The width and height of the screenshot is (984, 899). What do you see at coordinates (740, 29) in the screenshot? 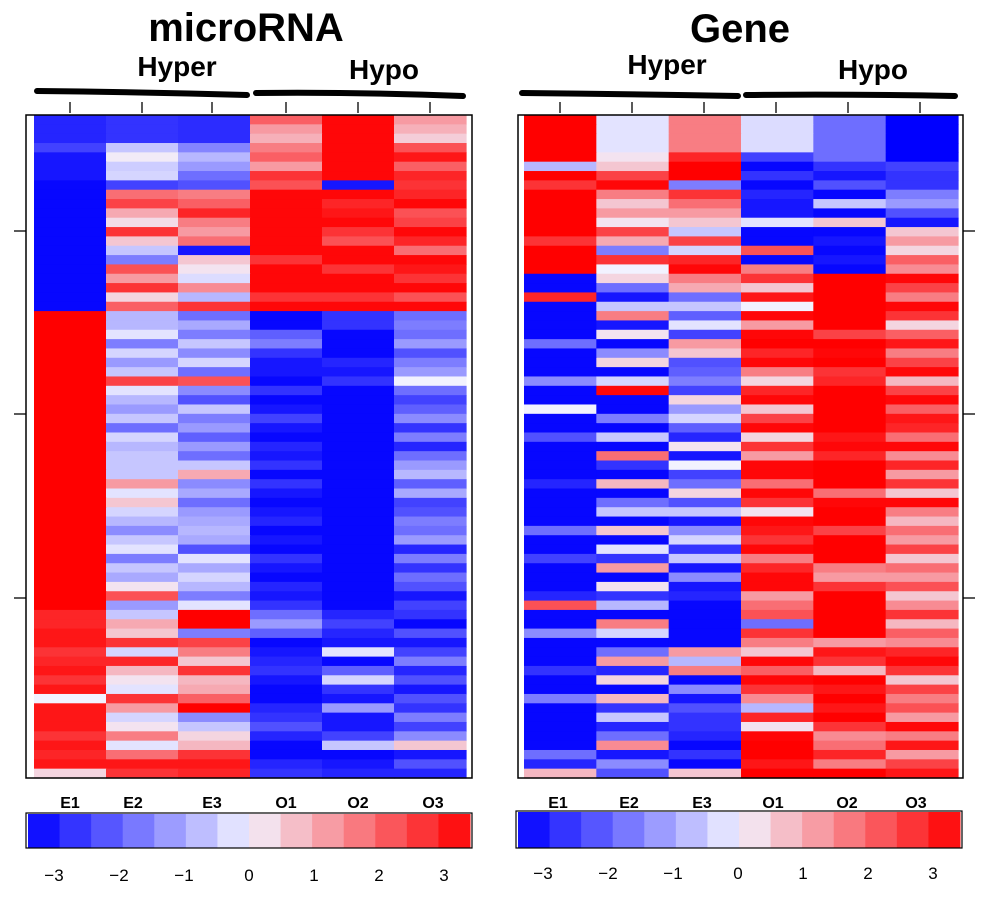
I see `panel-title: Gene` at bounding box center [740, 29].